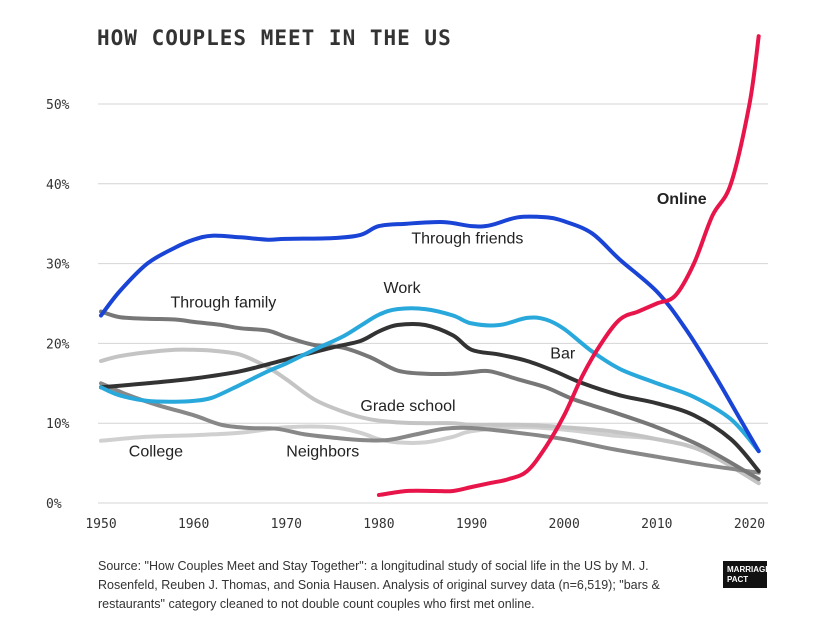 This screenshot has width=833, height=636. I want to click on logo-line-2: PACT, so click(738, 579).